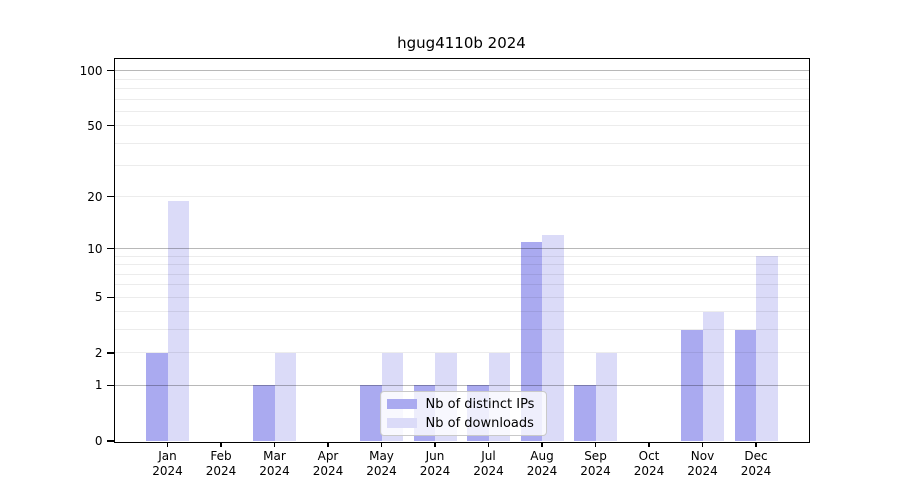 Image resolution: width=900 pixels, height=500 pixels. I want to click on x-tick-label-jun: Jun 2024, so click(435, 464).